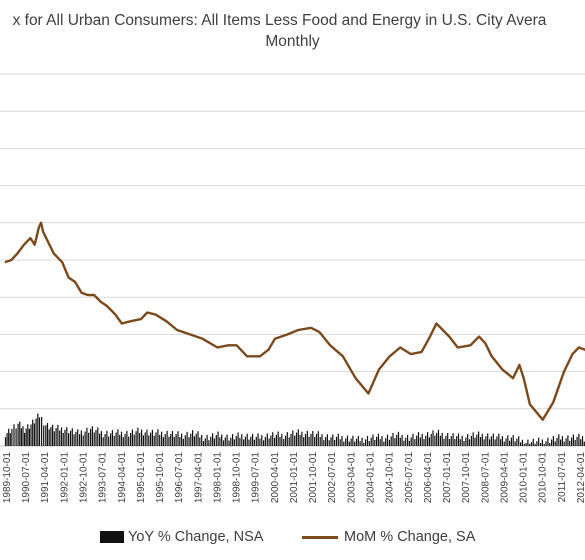 This screenshot has width=585, height=560. I want to click on chart-title-line-2: Monthly, so click(292, 41).